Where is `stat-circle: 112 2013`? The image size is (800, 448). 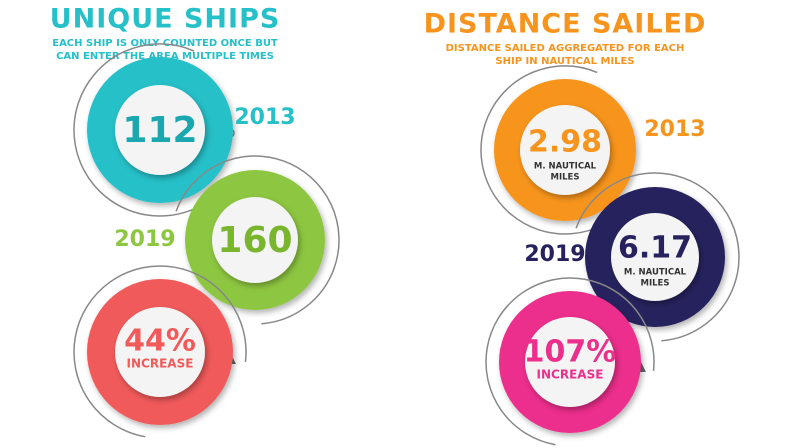 stat-circle: 112 2013 is located at coordinates (184, 130).